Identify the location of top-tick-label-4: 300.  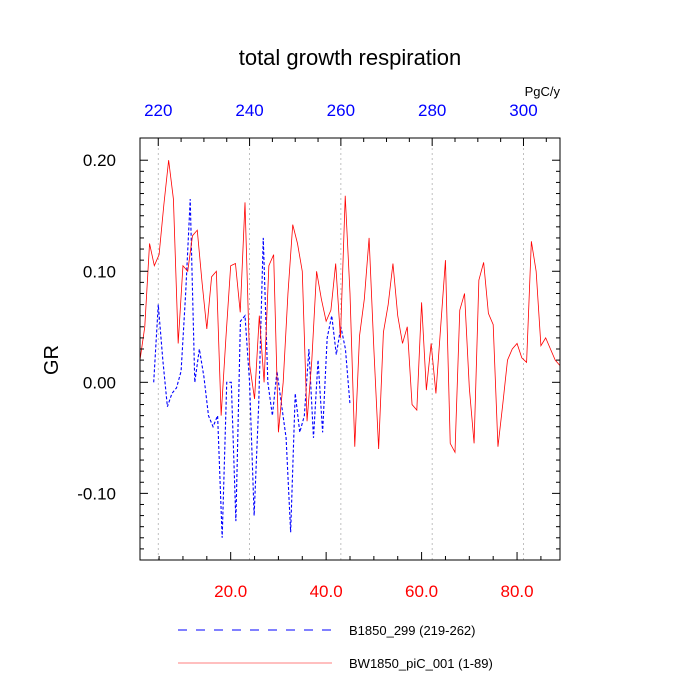
(523, 110).